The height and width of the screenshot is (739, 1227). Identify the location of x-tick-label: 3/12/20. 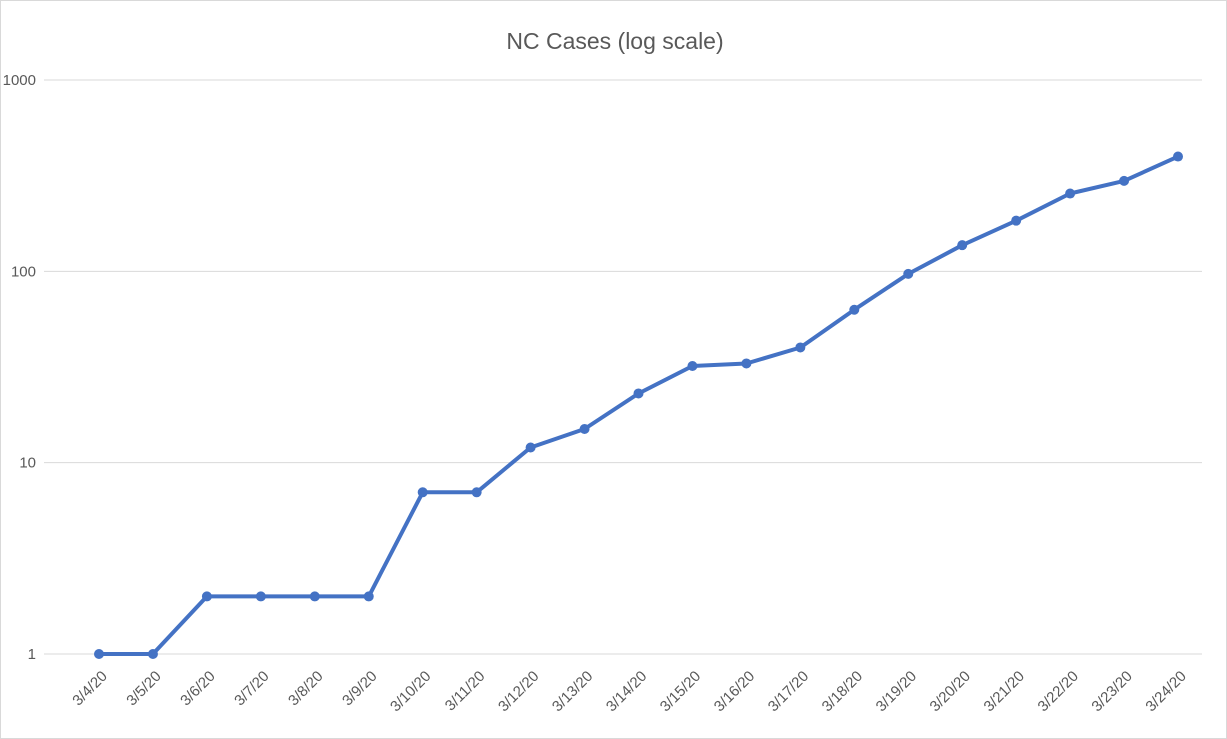
(518, 691).